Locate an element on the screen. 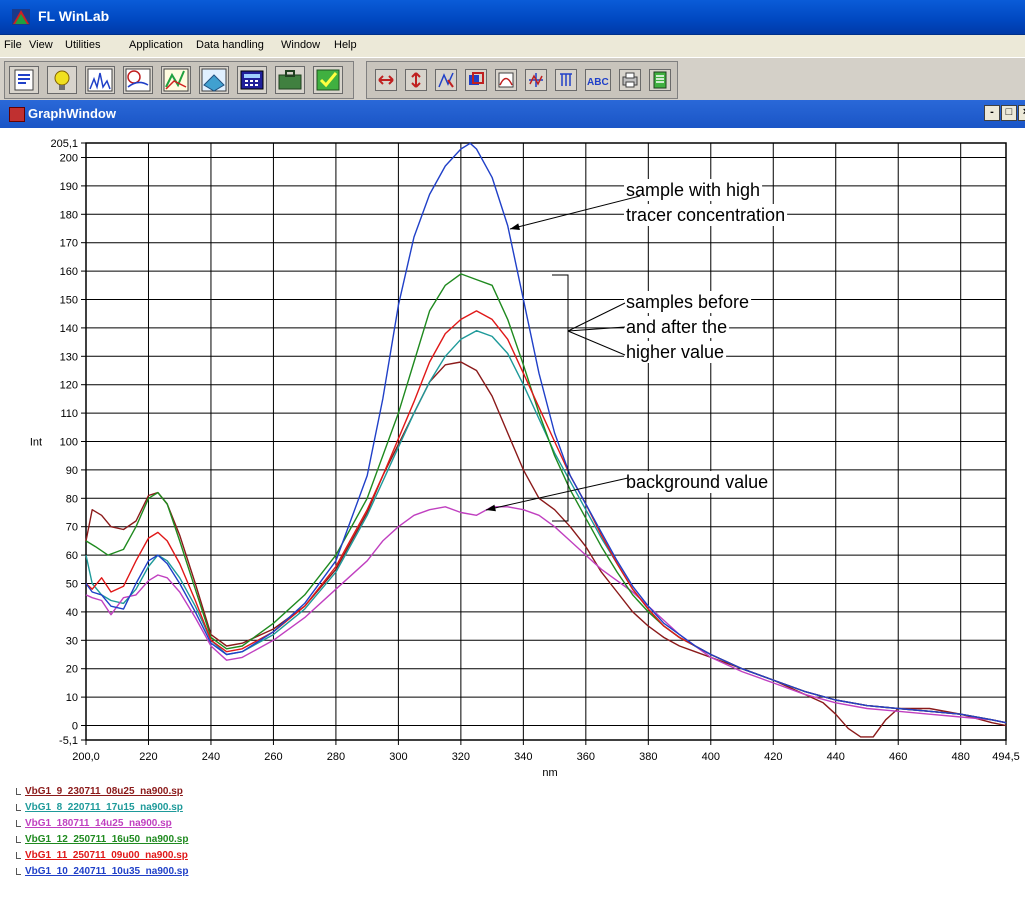  minimize-button: - is located at coordinates (992, 113).